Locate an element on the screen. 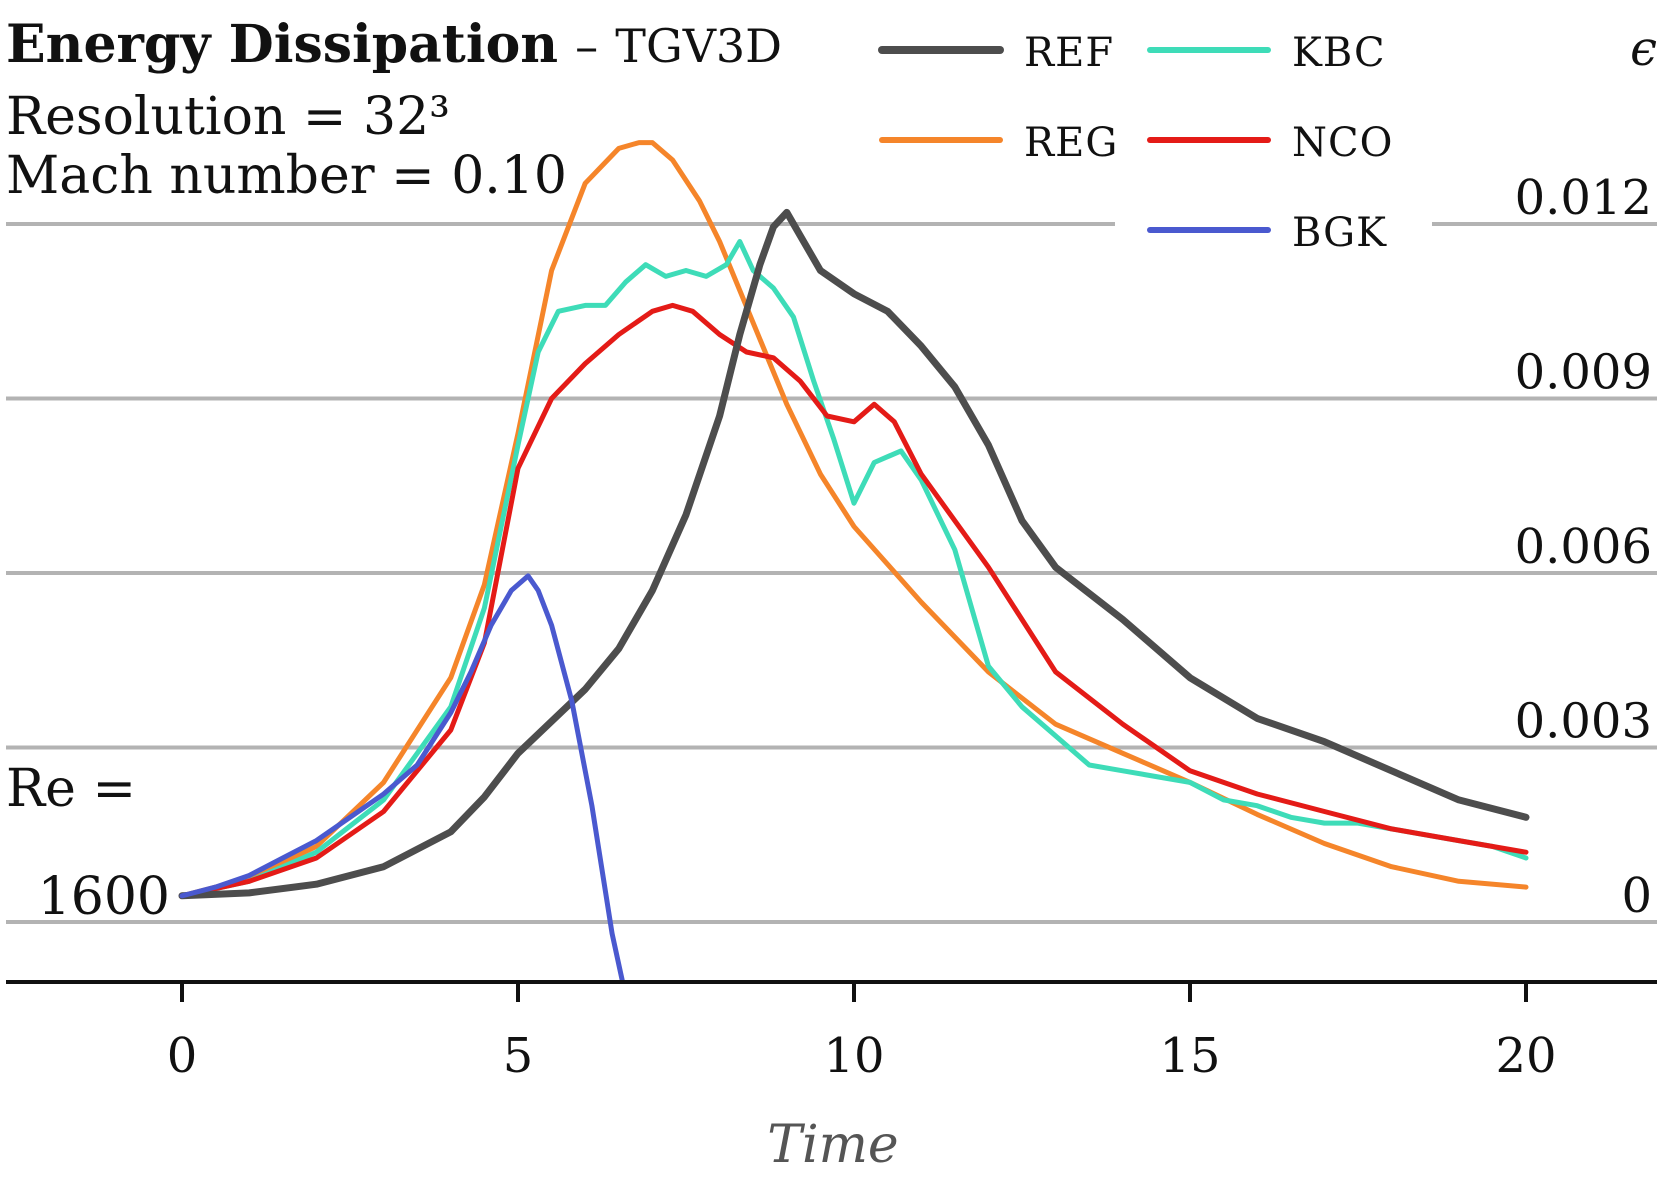 The width and height of the screenshot is (1661, 1190). mach-label: Mach number = 0.10 is located at coordinates (286, 176).